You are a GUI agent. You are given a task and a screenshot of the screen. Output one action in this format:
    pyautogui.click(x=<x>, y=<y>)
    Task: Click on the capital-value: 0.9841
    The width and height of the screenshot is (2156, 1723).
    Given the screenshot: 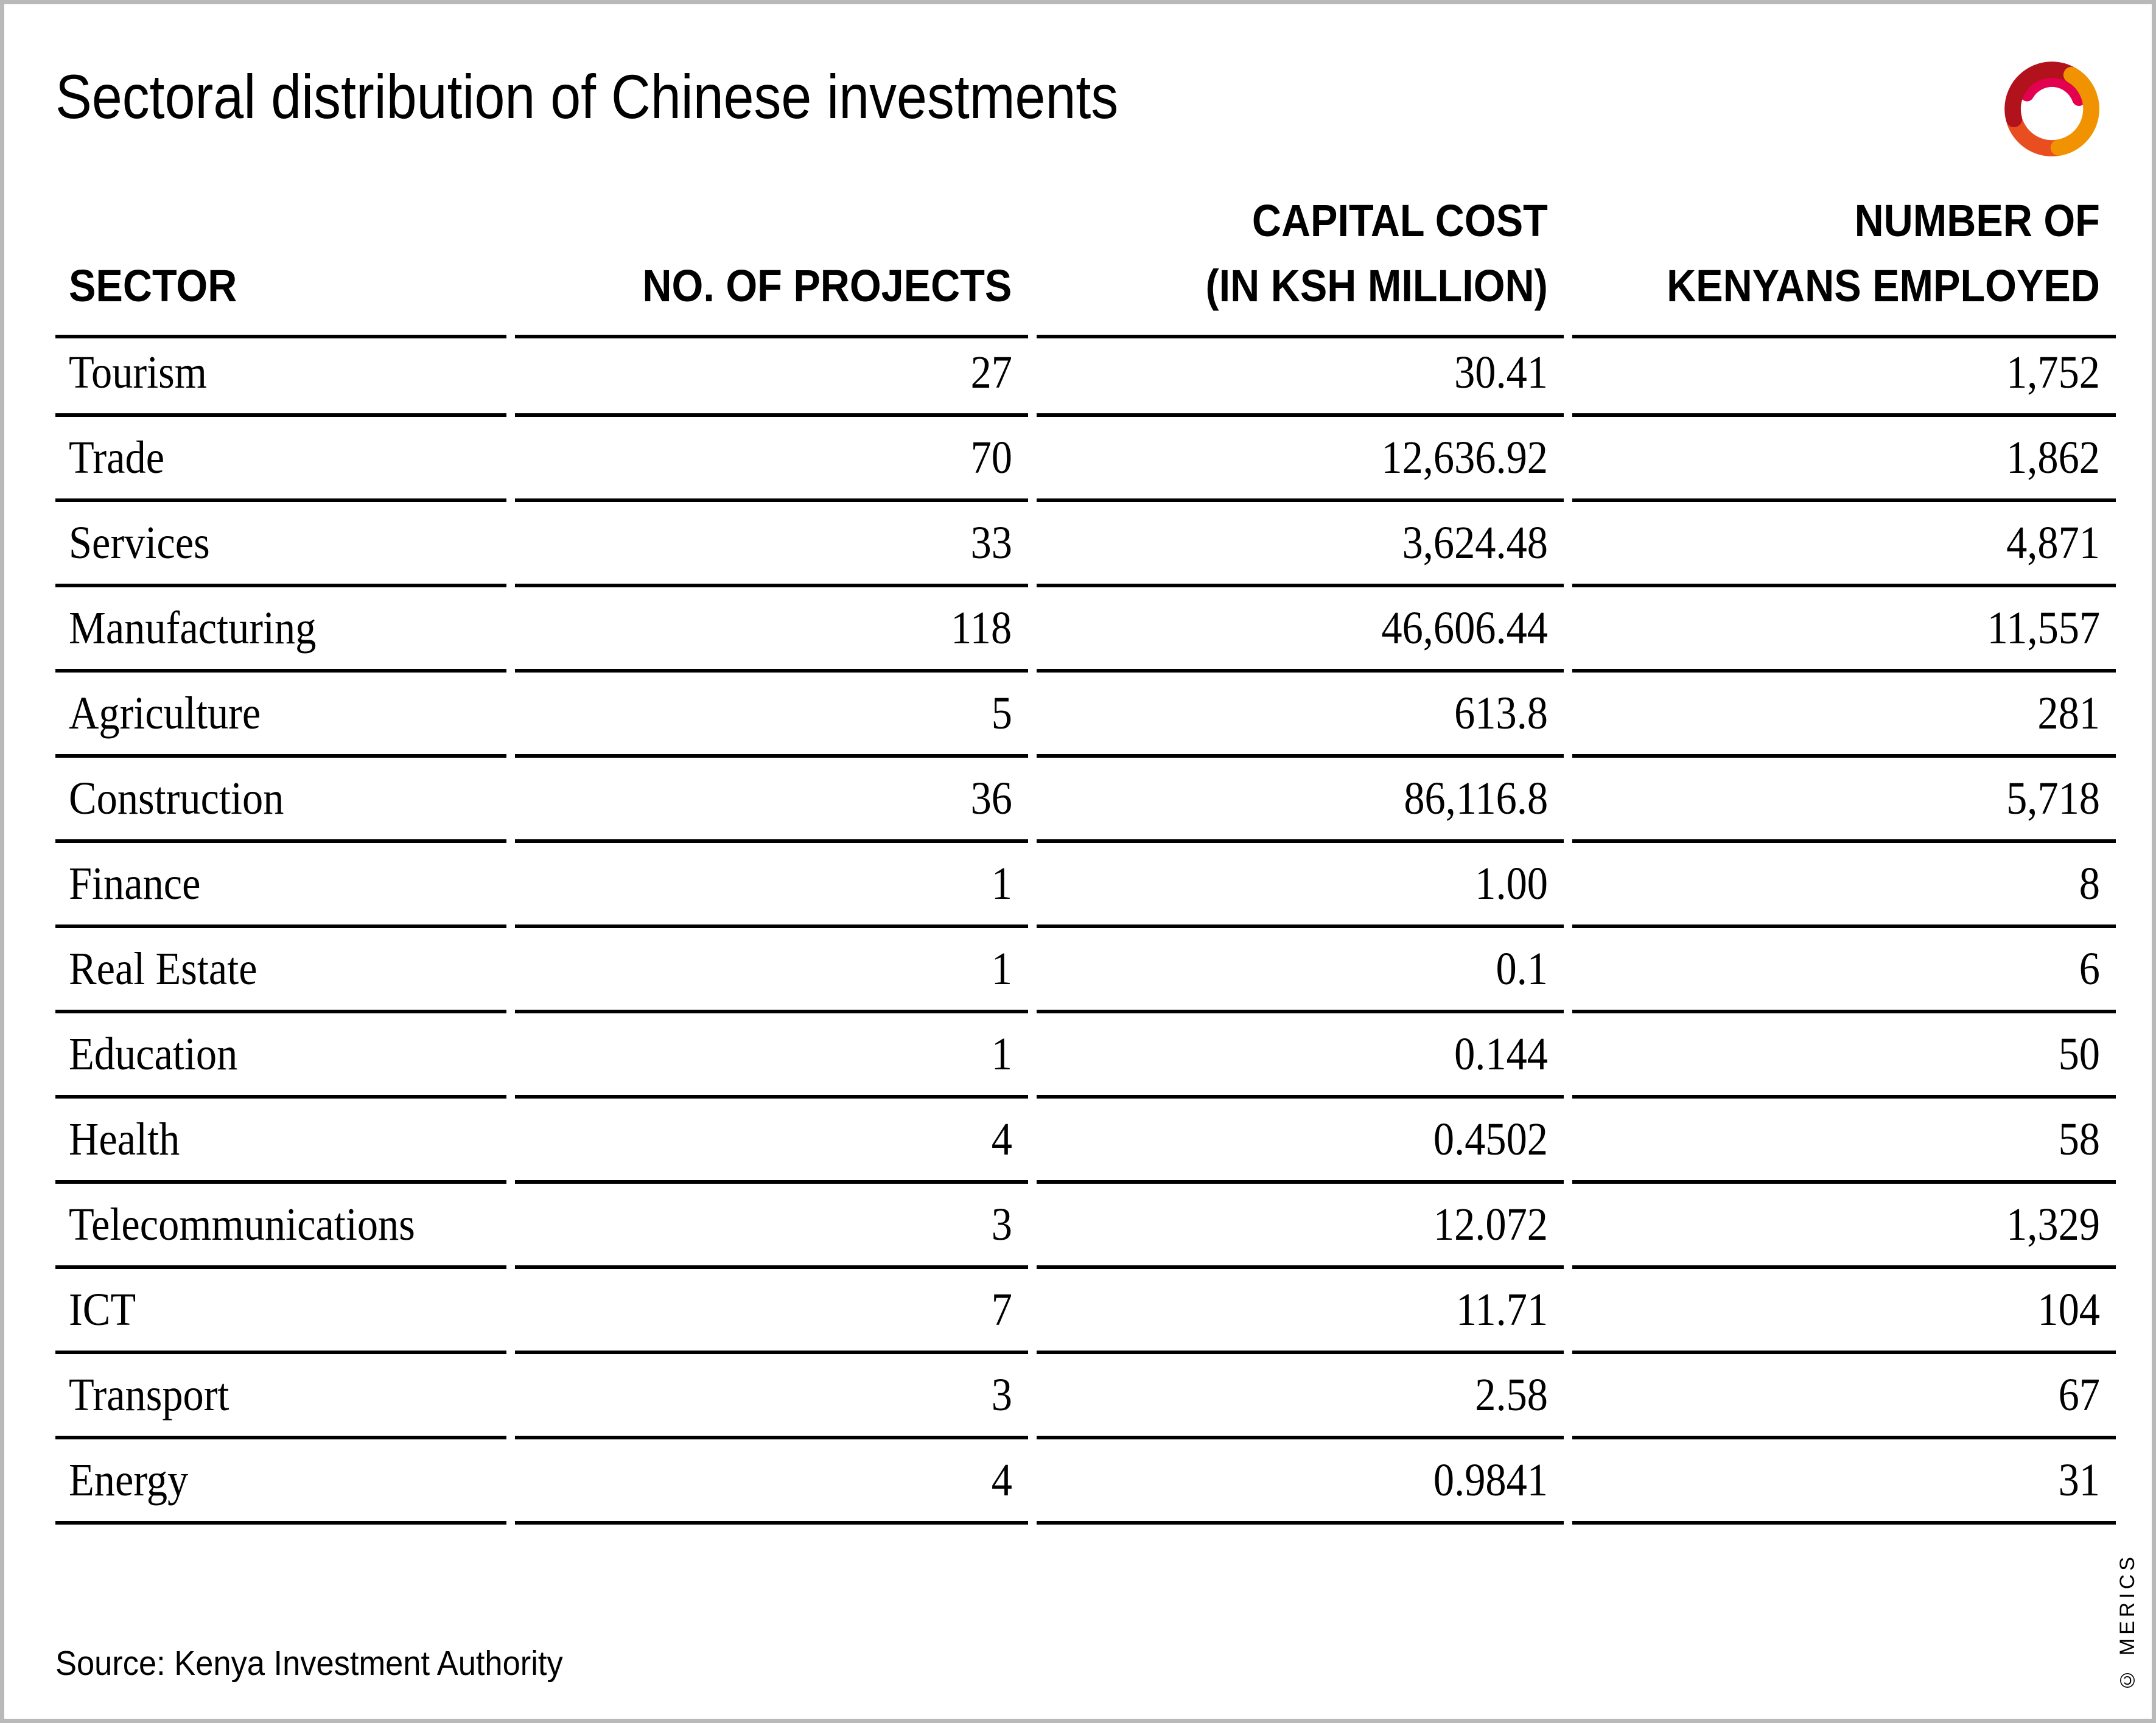 What is the action you would take?
    pyautogui.click(x=1491, y=1480)
    